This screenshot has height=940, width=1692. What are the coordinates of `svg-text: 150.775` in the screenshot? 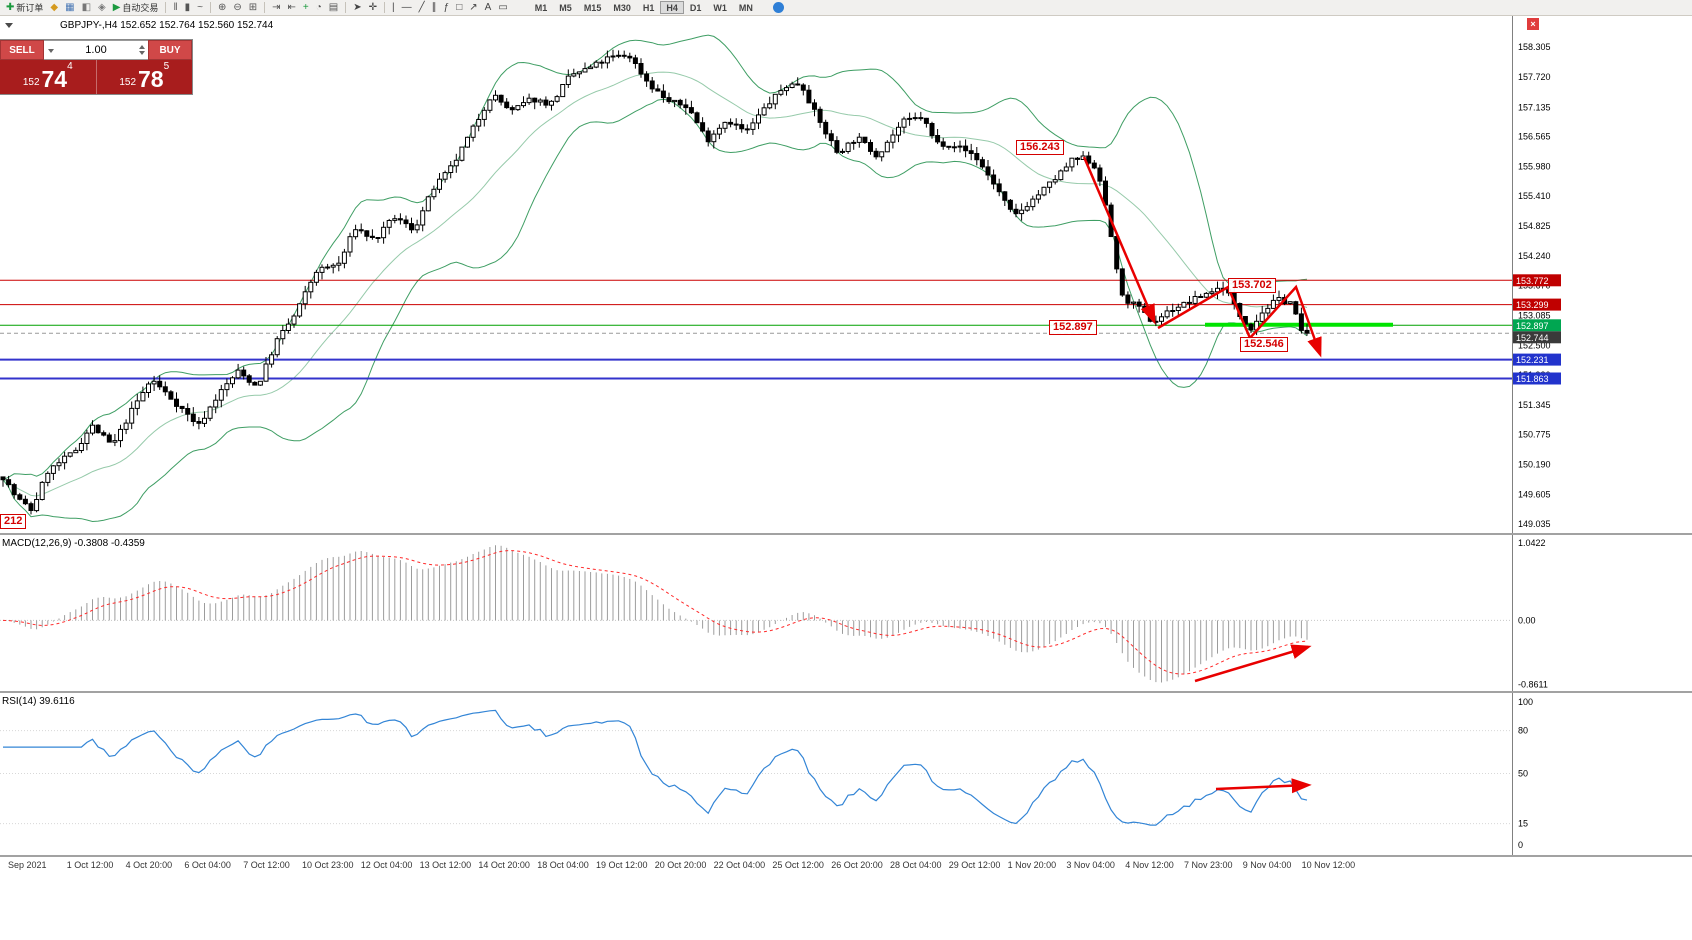 It's located at (1534, 435).